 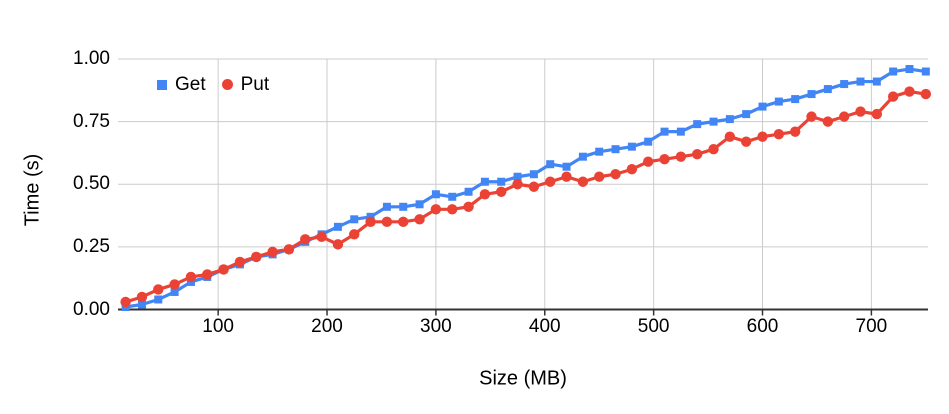 What do you see at coordinates (91, 58) in the screenshot?
I see `y-tick-label: 1.00` at bounding box center [91, 58].